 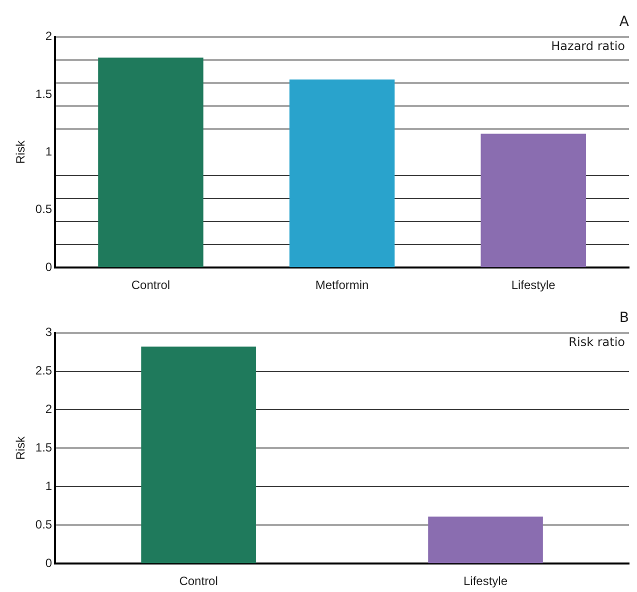 I want to click on chart-title: B, so click(x=624, y=318).